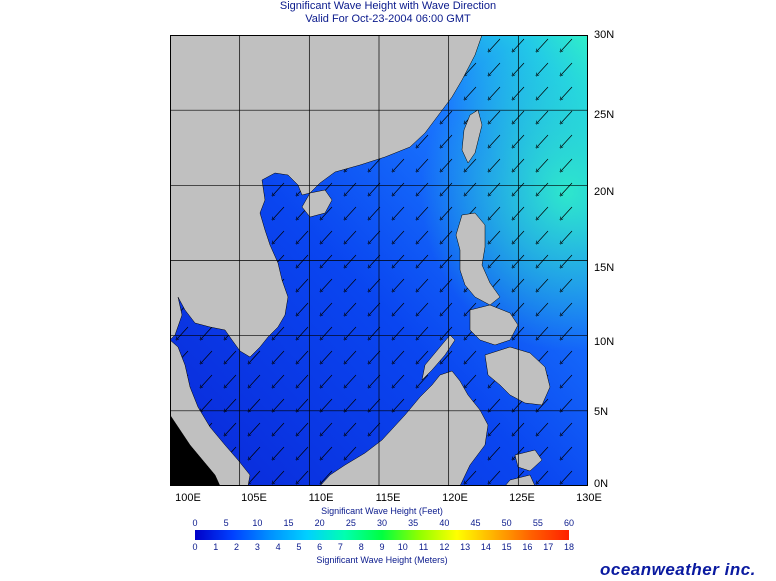 This screenshot has width=776, height=581. What do you see at coordinates (237, 547) in the screenshot?
I see `meter-tick-label: 2` at bounding box center [237, 547].